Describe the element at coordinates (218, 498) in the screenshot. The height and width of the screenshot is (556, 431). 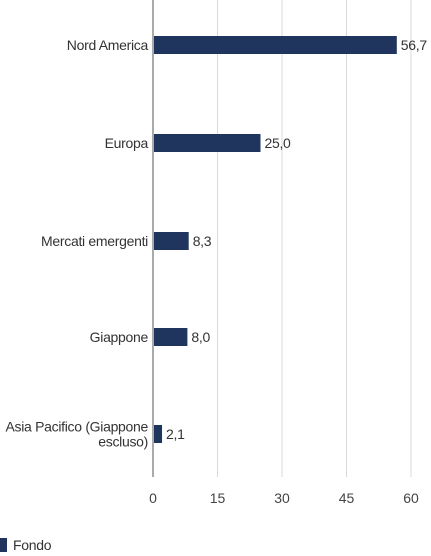
I see `x-tick-label-15: 15` at that location.